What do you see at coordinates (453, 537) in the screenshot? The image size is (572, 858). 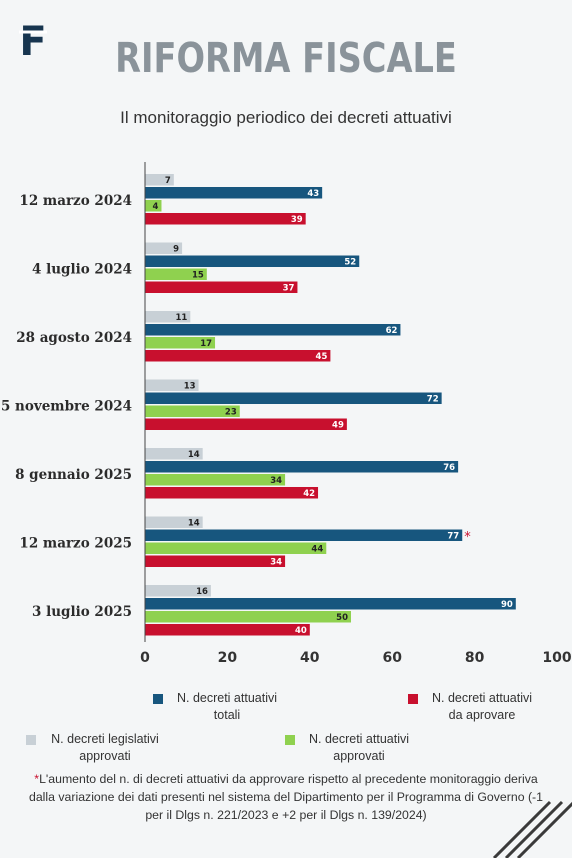 I see `data-label-n-decreti-attuativi-totali-12-marzo-2025: 77` at bounding box center [453, 537].